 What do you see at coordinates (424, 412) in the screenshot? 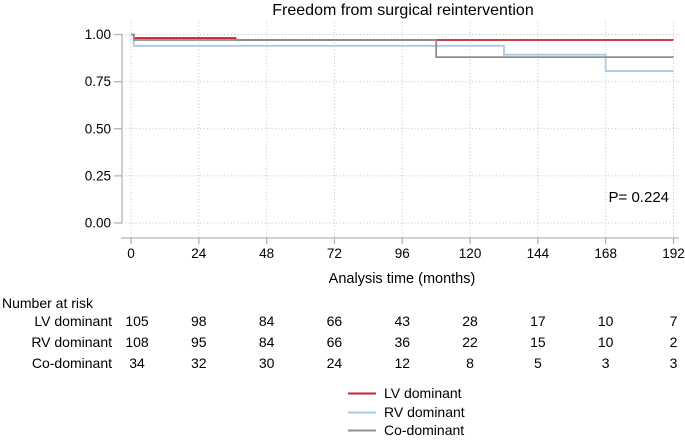
I see `legend-label-rv-dominant: RV dominant` at bounding box center [424, 412].